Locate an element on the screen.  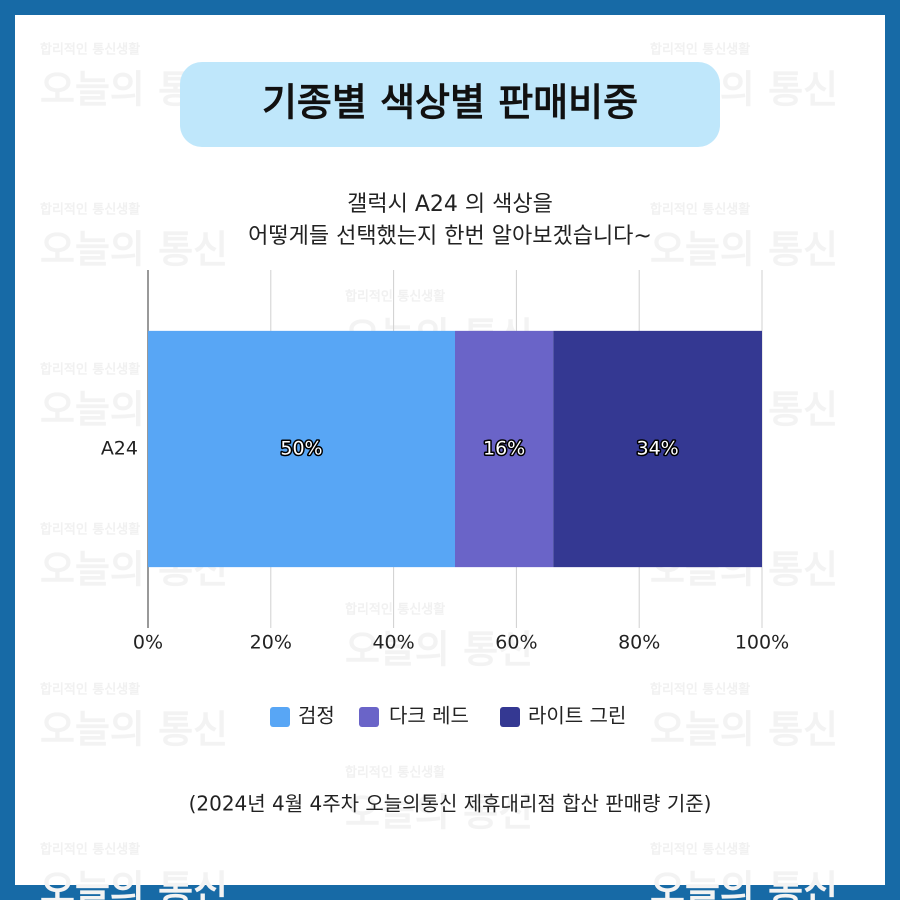
y-tick-label: A24 is located at coordinates (119, 449).